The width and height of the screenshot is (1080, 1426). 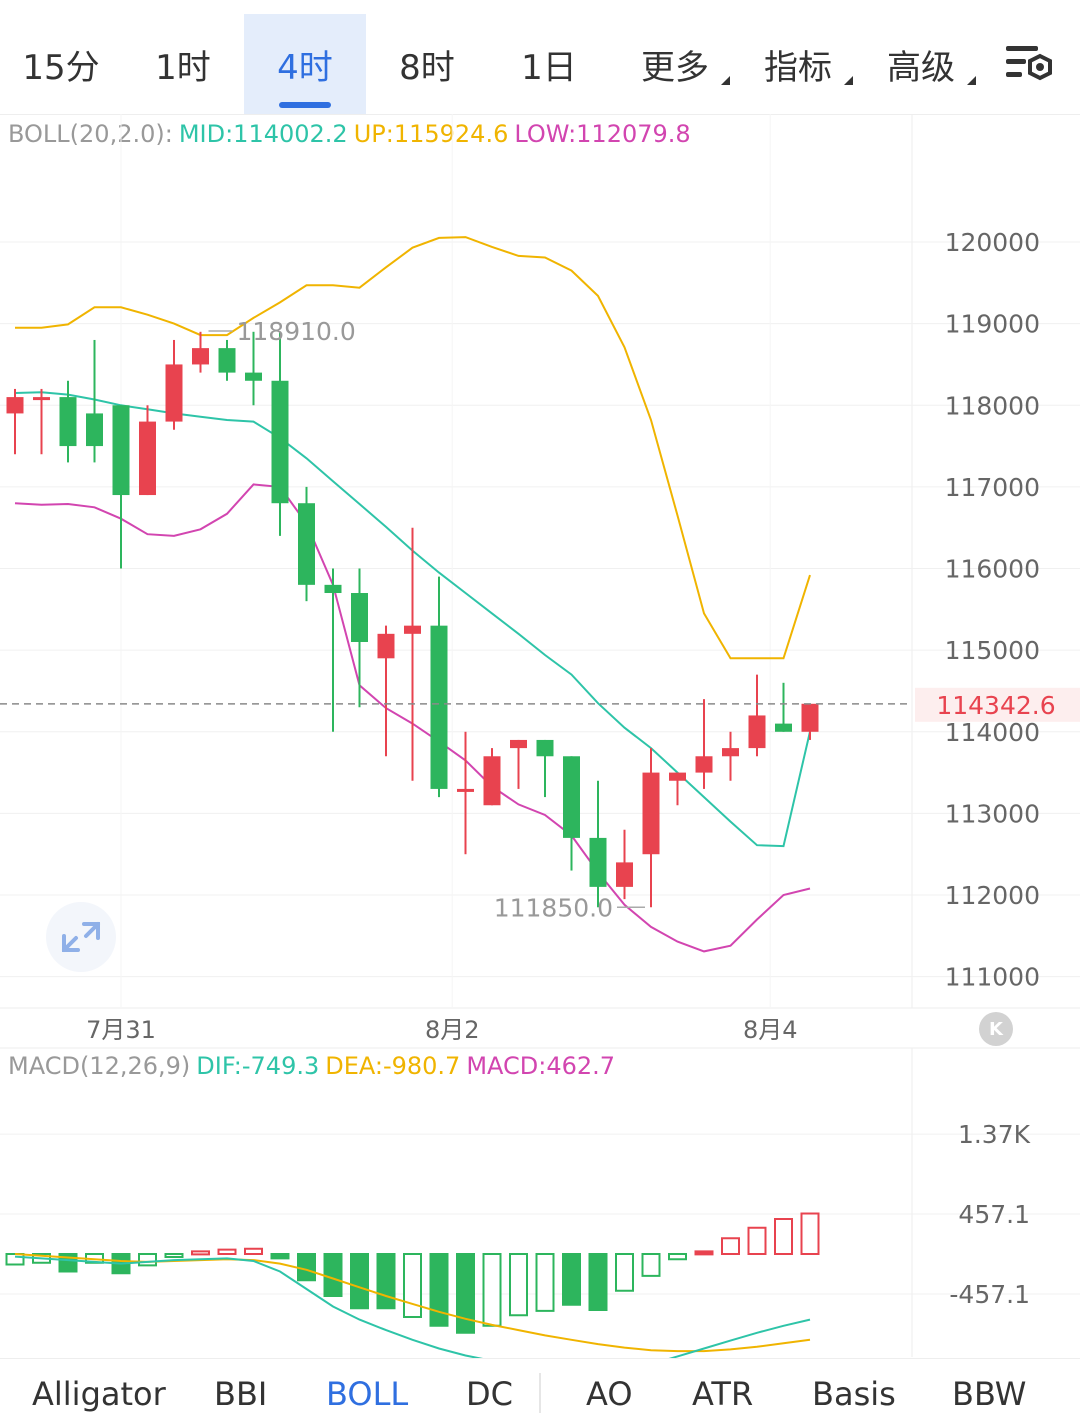 I want to click on tab-1h: 1时, so click(x=183, y=64).